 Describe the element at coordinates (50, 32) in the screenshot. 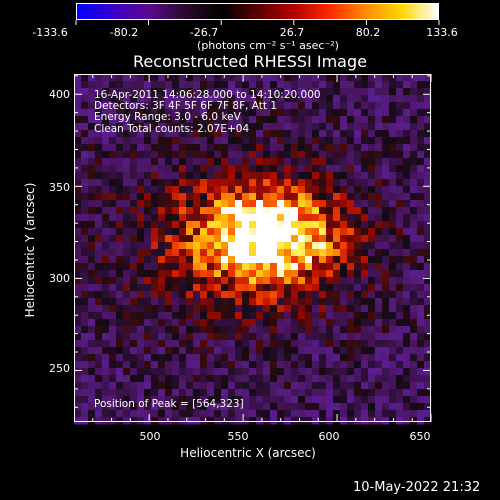

I see `colorbar-tick-label-0: -133.6` at that location.